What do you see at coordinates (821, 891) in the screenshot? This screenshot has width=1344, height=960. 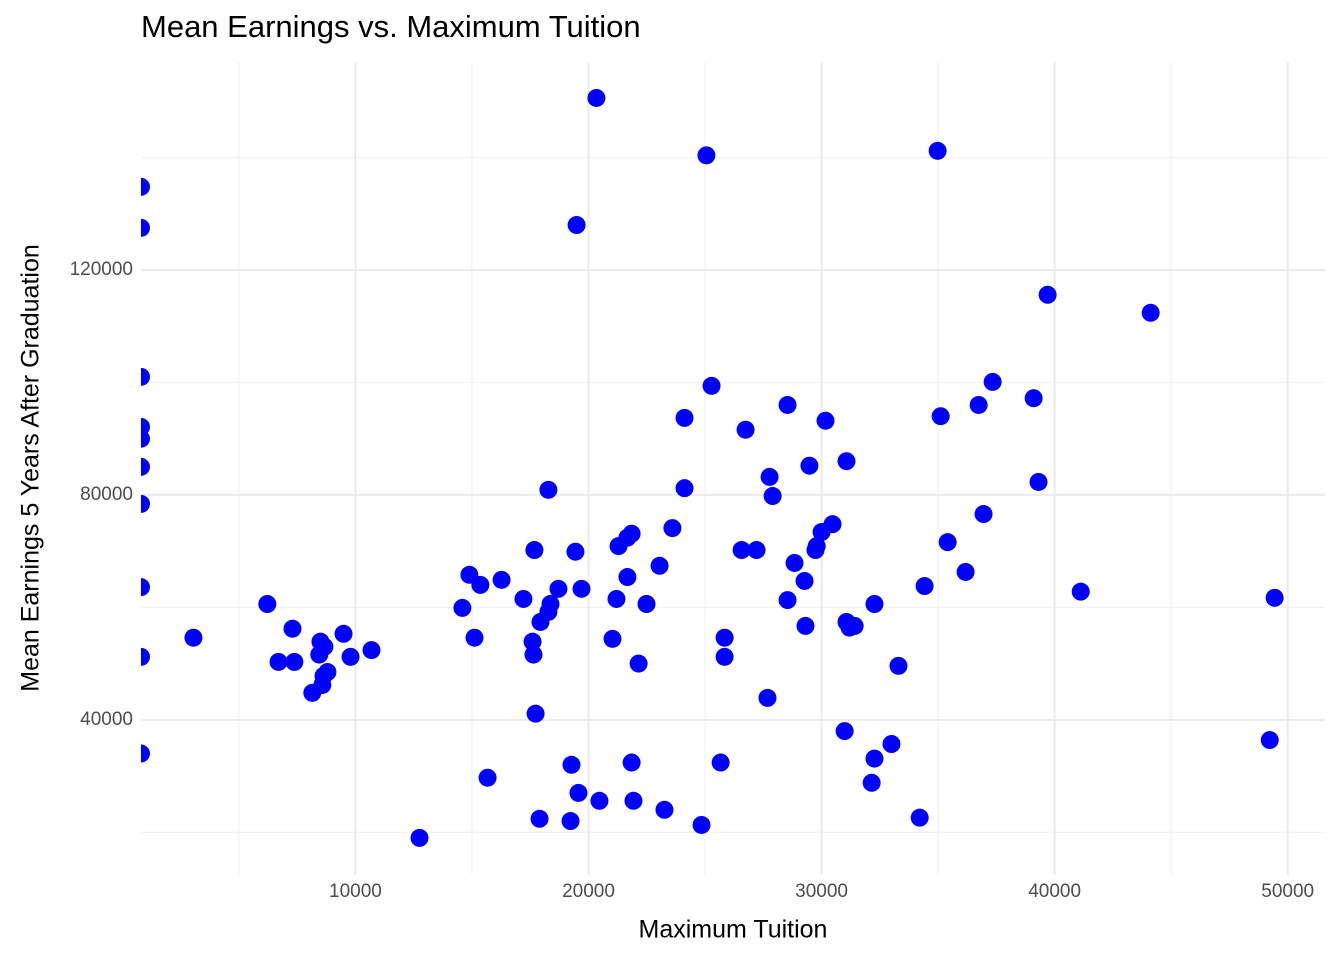 I see `x-tick-label: 30000` at bounding box center [821, 891].